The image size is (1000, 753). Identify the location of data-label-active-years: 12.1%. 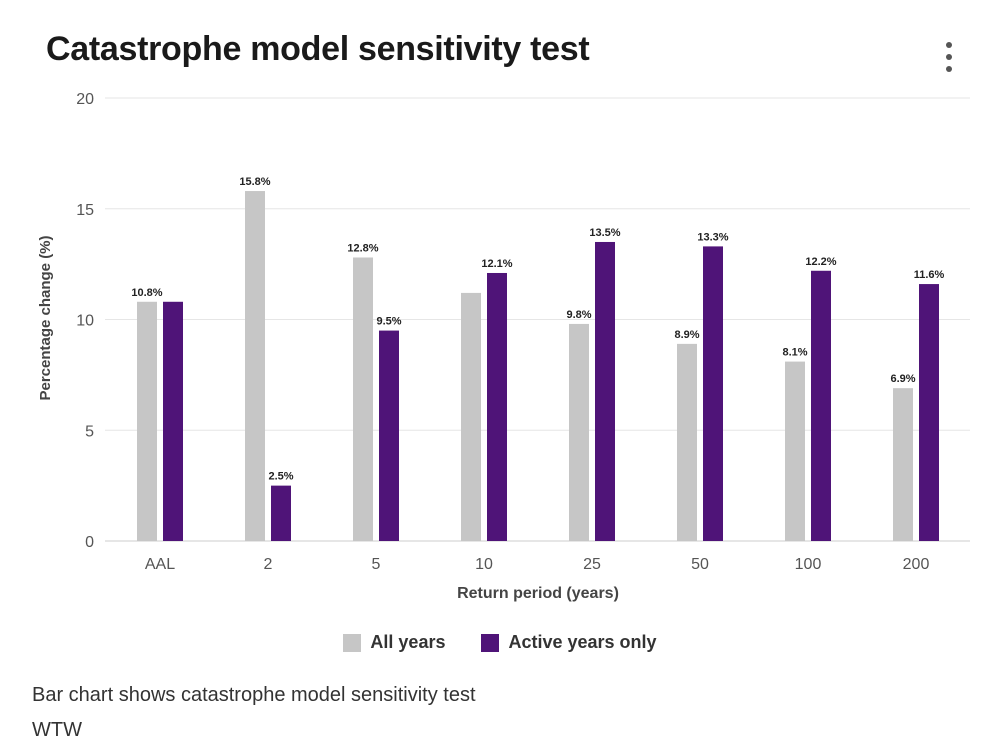
(496, 264).